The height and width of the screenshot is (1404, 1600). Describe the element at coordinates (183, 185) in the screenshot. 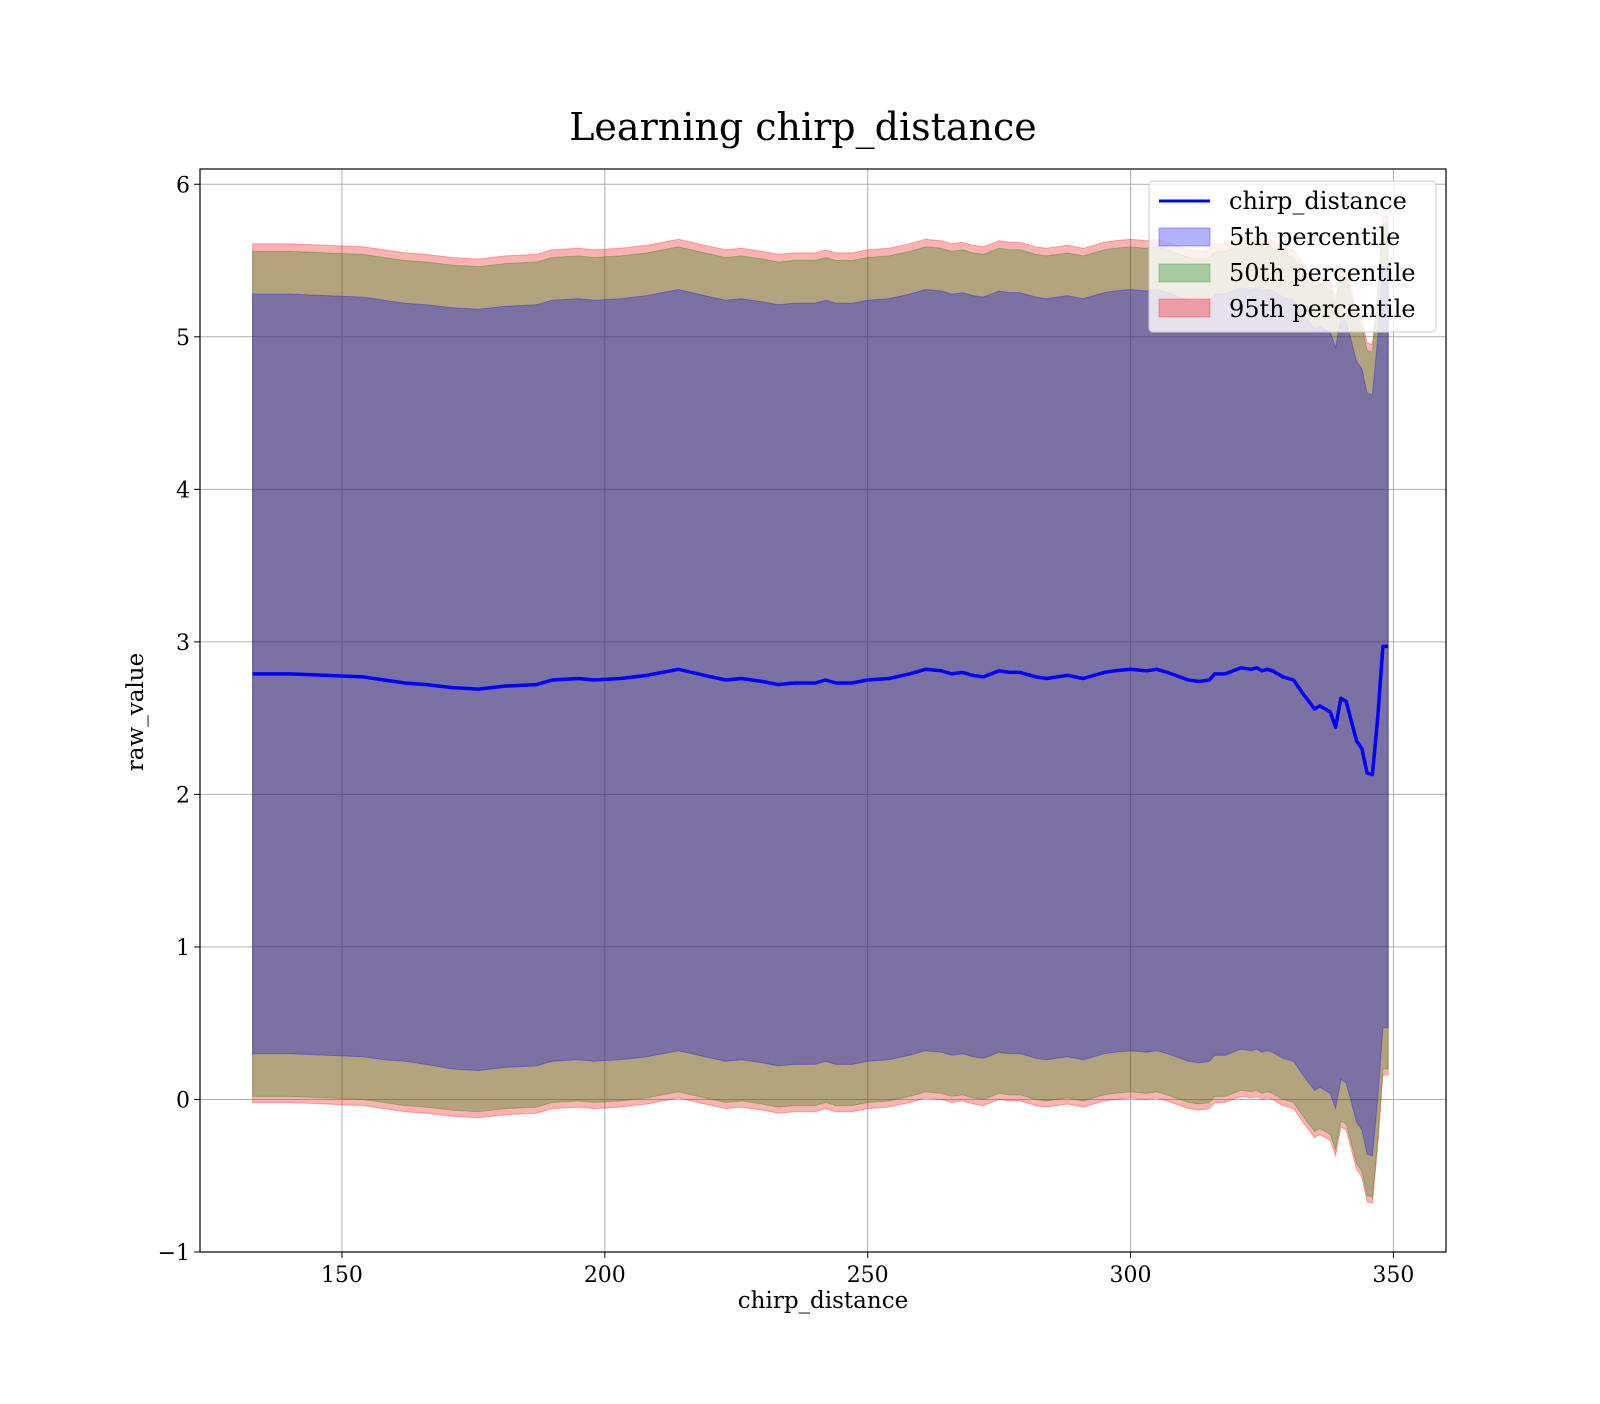

I see `y-tick-label: 6` at that location.